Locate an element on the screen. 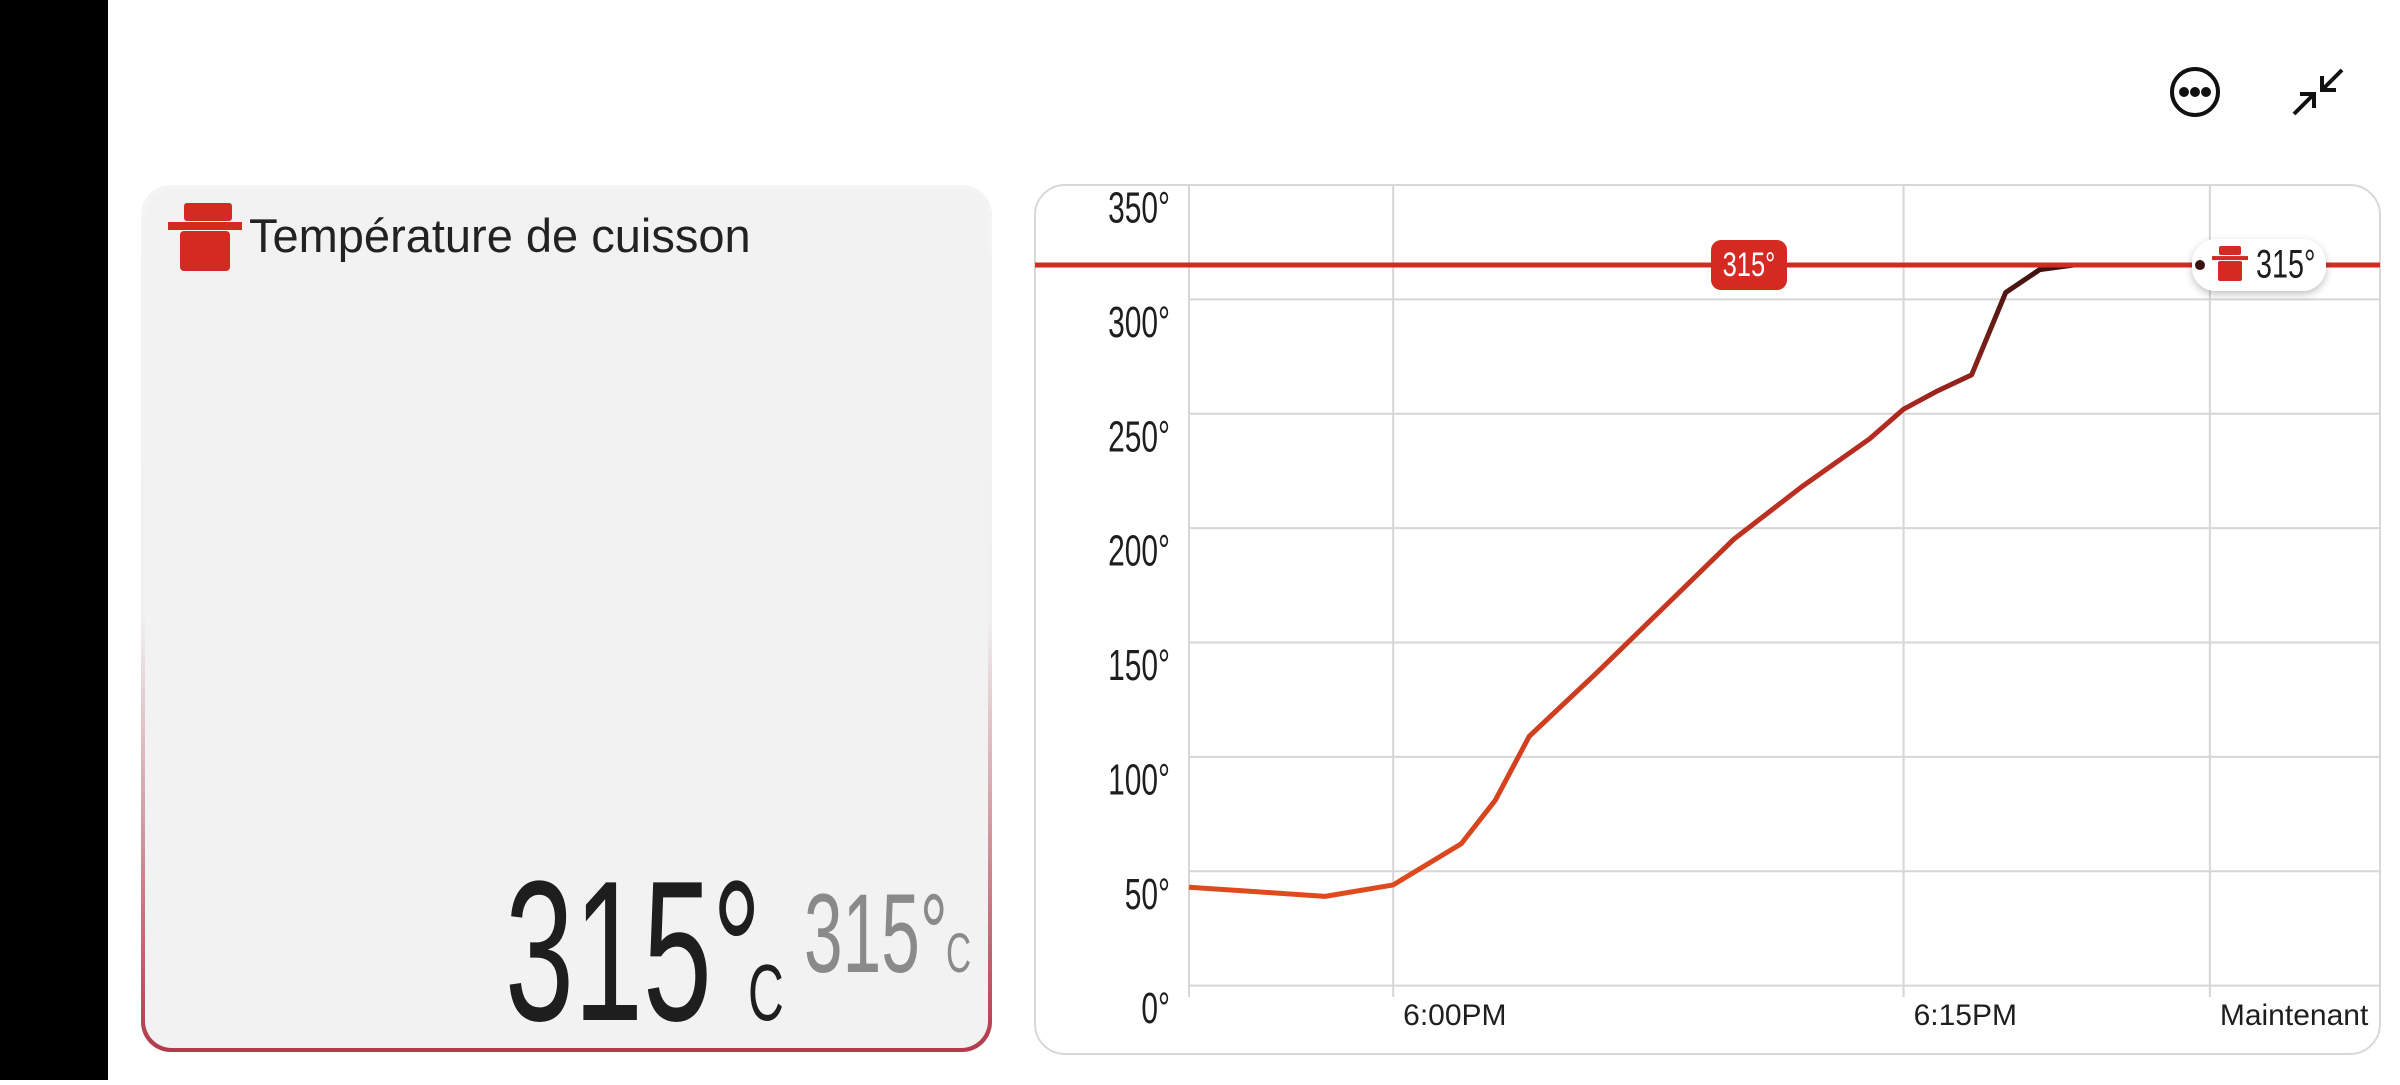 The height and width of the screenshot is (1085, 2400). target-temperature: 315° is located at coordinates (876, 933).